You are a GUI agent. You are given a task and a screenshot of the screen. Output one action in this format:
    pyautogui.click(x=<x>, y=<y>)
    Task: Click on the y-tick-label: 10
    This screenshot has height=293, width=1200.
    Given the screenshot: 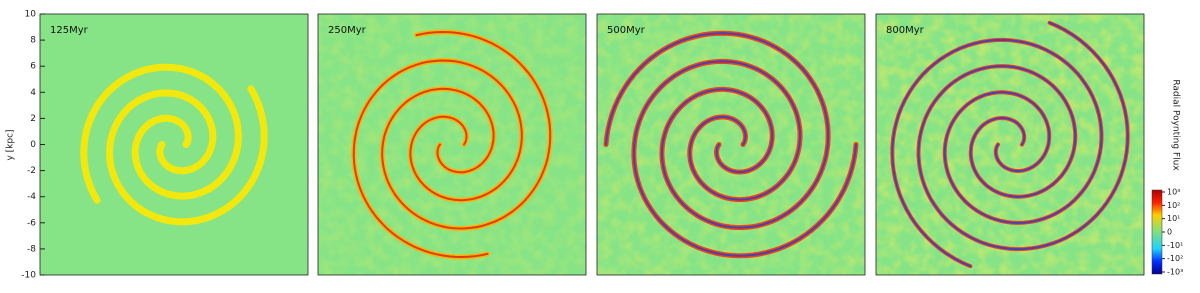 What is the action you would take?
    pyautogui.click(x=31, y=15)
    